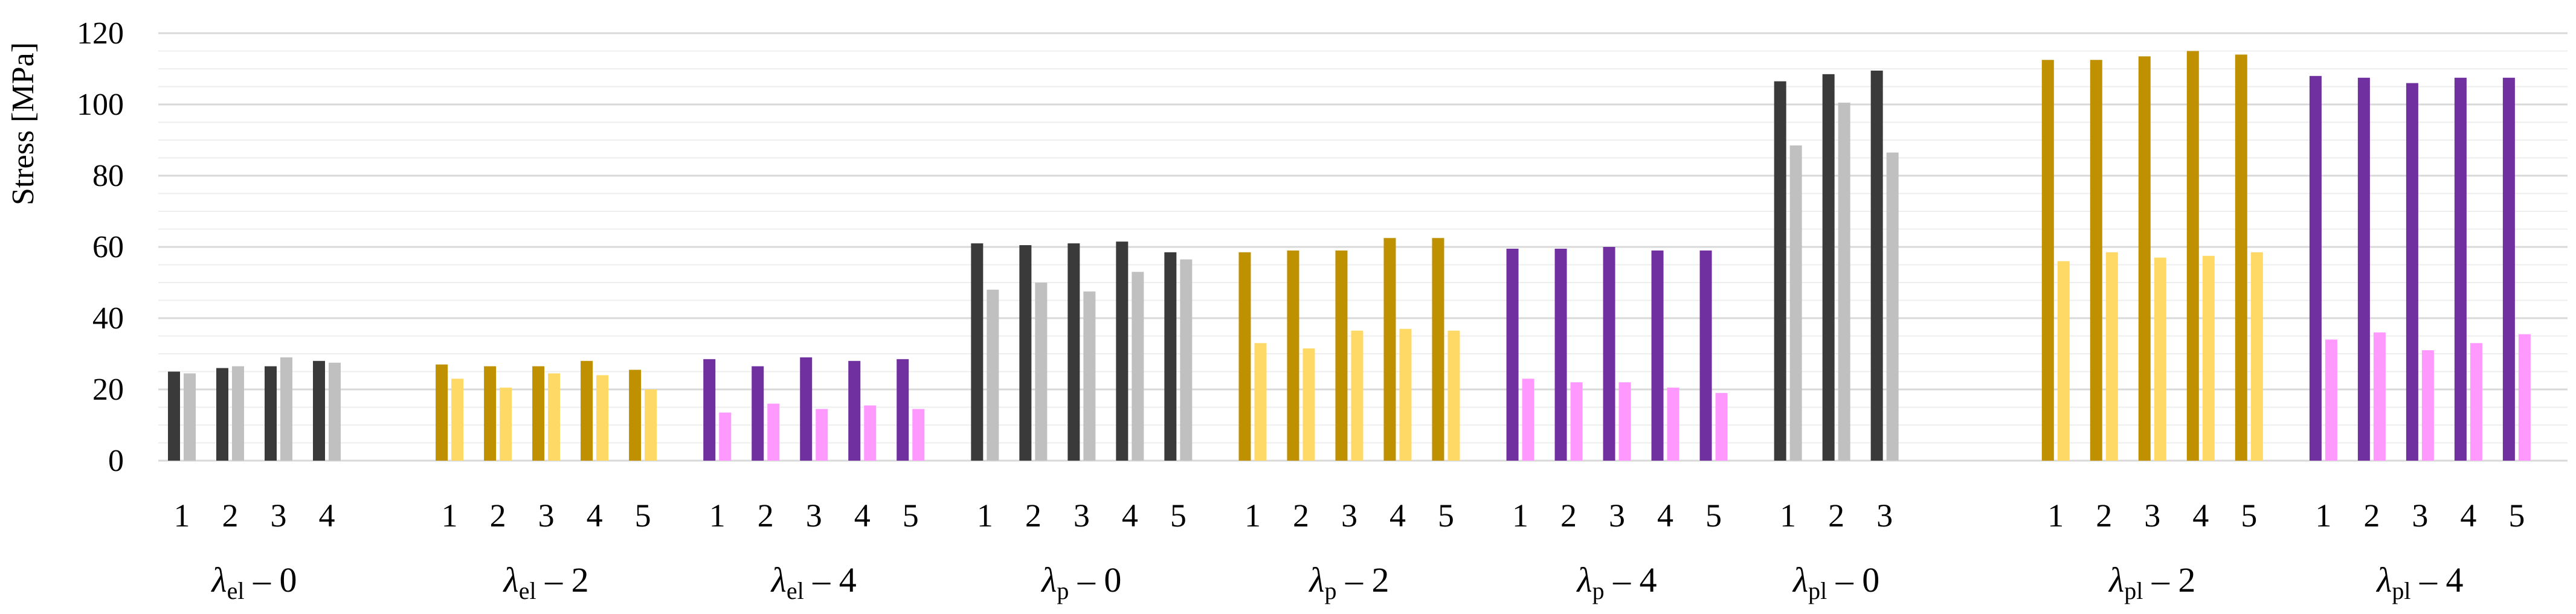 Image resolution: width=2576 pixels, height=614 pixels. I want to click on bar-pl-2-2-light, so click(2111, 357).